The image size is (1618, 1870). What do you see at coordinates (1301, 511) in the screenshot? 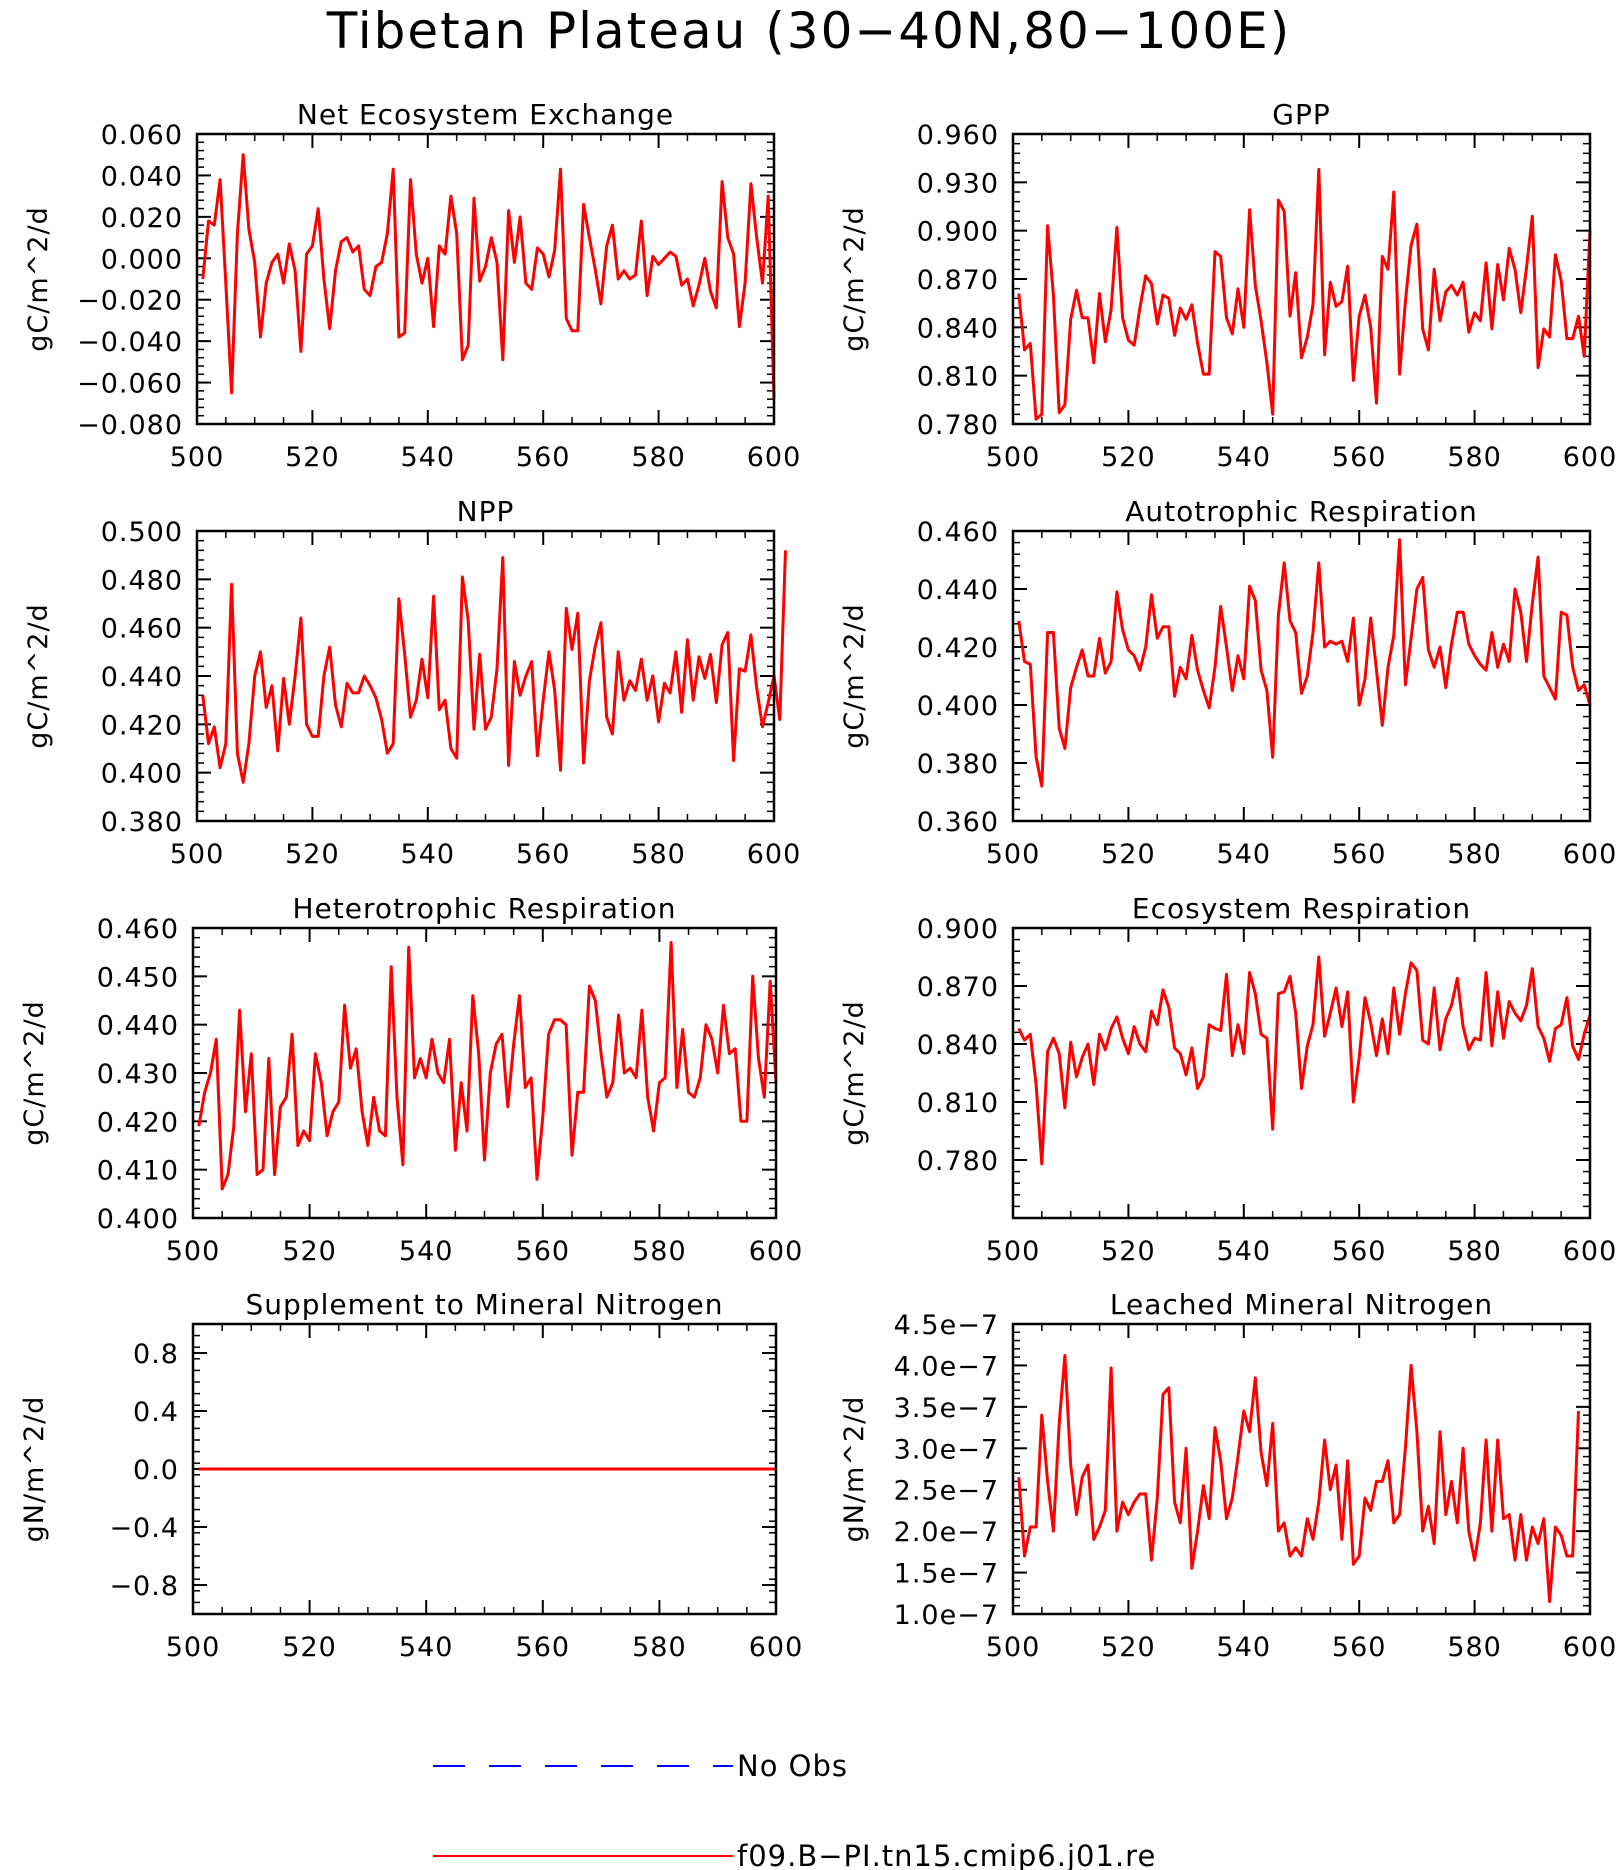
I see `panel-title: Autotrophic Respiration` at bounding box center [1301, 511].